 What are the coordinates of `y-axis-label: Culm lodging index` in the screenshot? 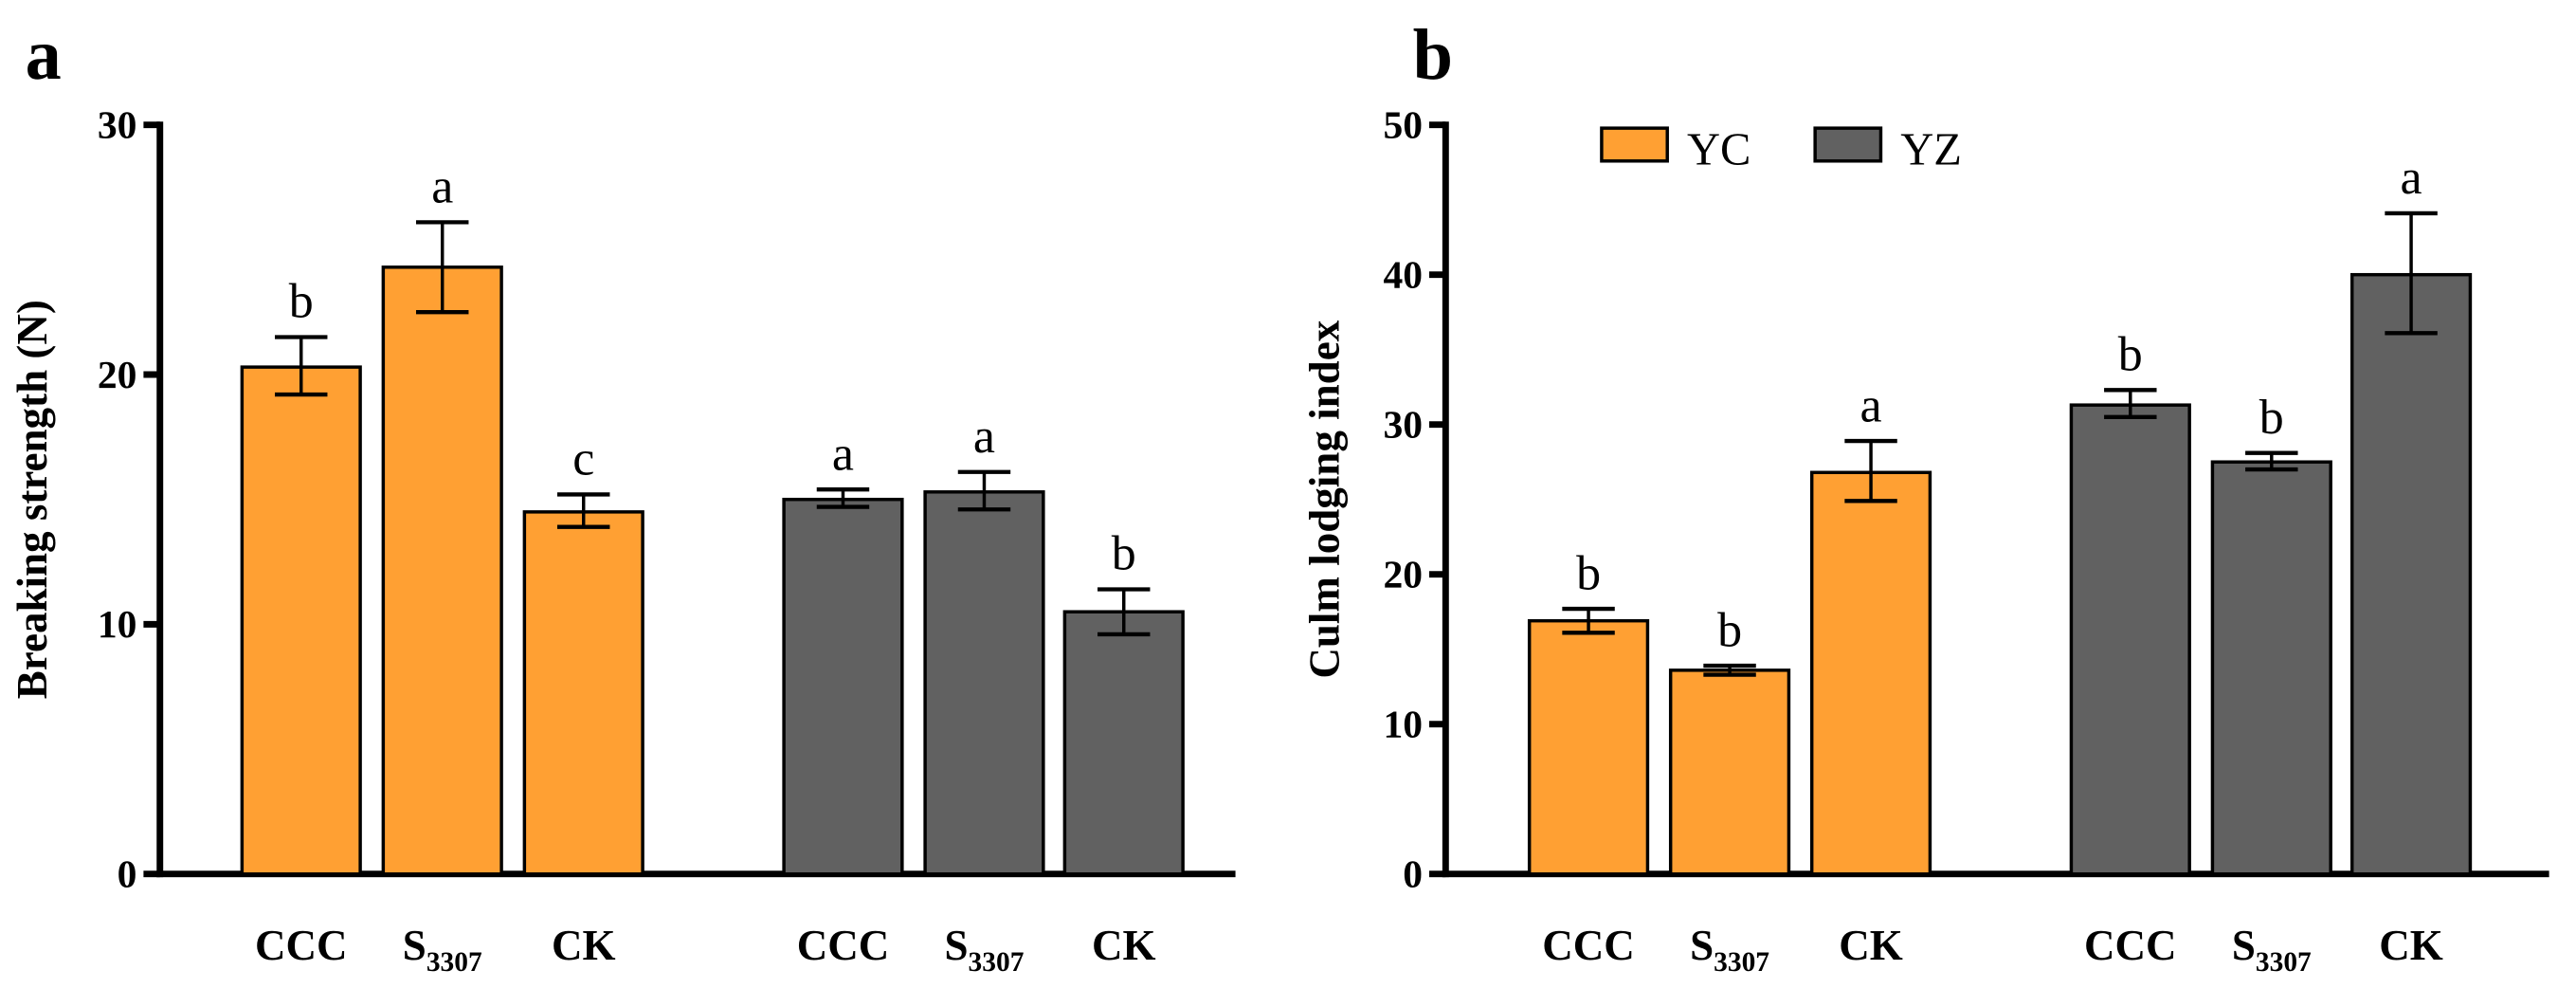 It's located at (1325, 499).